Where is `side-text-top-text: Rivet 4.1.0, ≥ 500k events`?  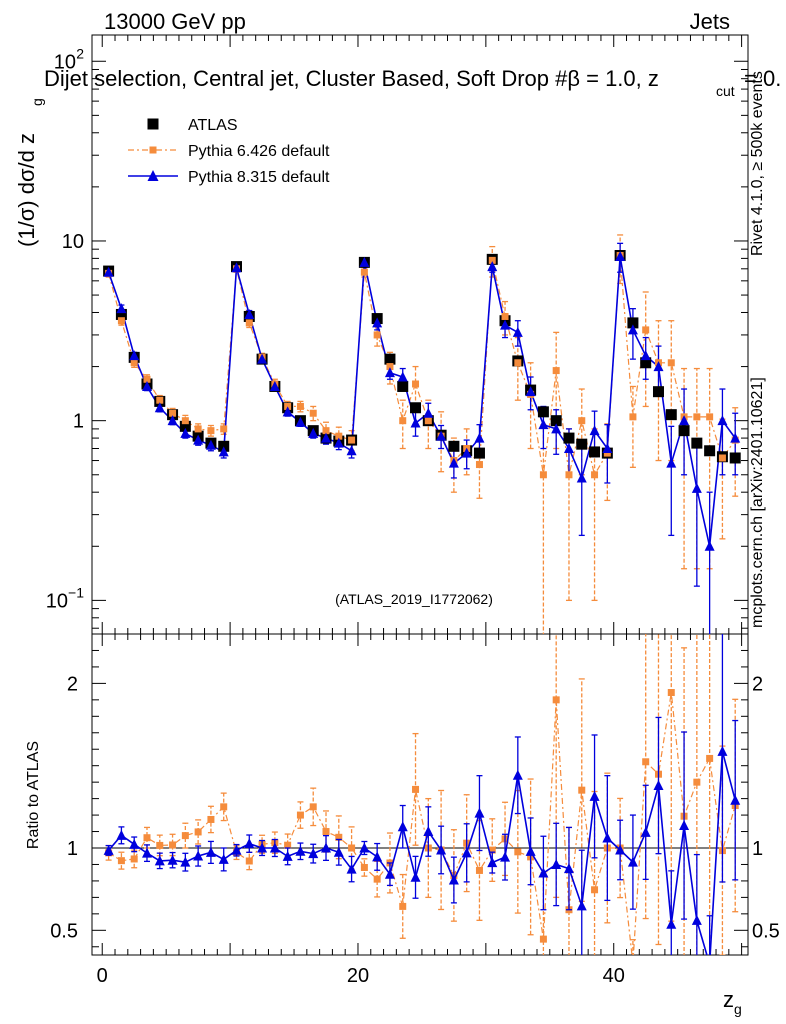
side-text-top-text: Rivet 4.1.0, ≥ 500k events is located at coordinates (757, 163).